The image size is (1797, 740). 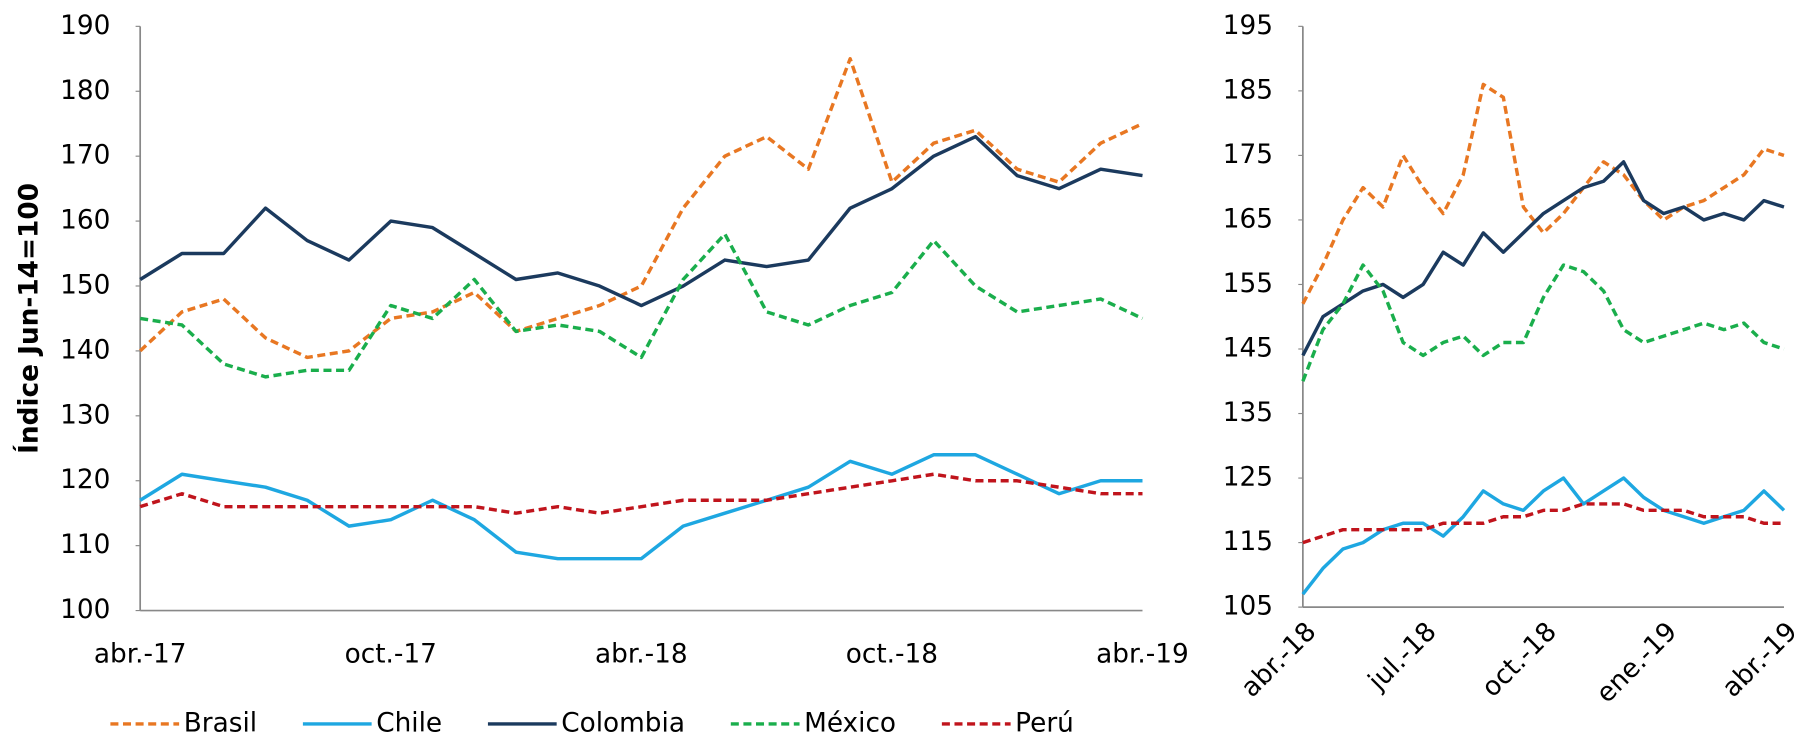 What do you see at coordinates (1248, 155) in the screenshot?
I see `y-tick-label: 175` at bounding box center [1248, 155].